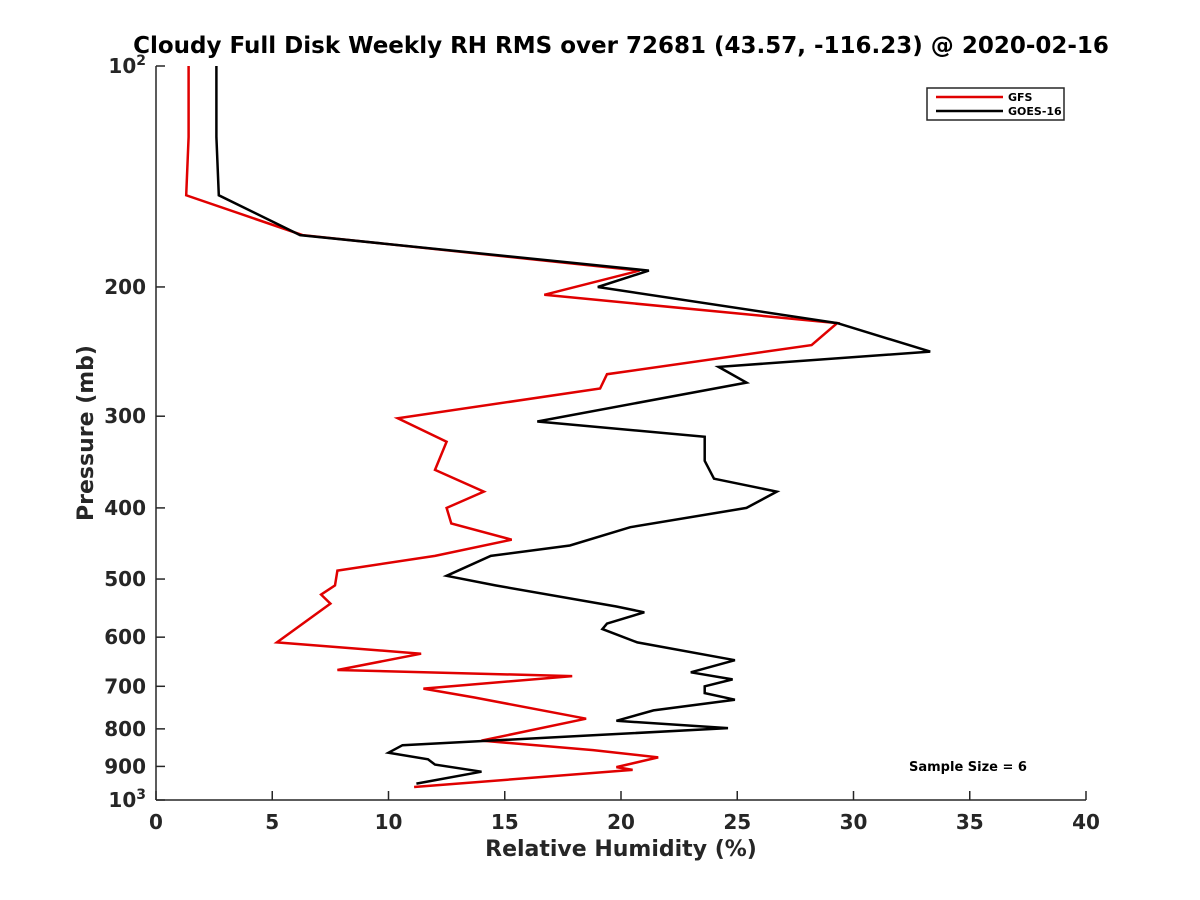 The height and width of the screenshot is (900, 1200). I want to click on y-tick-label-base: 900, so click(125, 766).